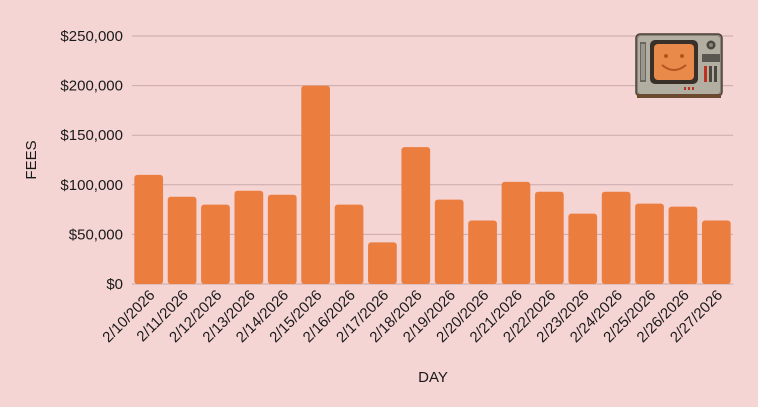  I want to click on bar-2-13-2026, so click(249, 237).